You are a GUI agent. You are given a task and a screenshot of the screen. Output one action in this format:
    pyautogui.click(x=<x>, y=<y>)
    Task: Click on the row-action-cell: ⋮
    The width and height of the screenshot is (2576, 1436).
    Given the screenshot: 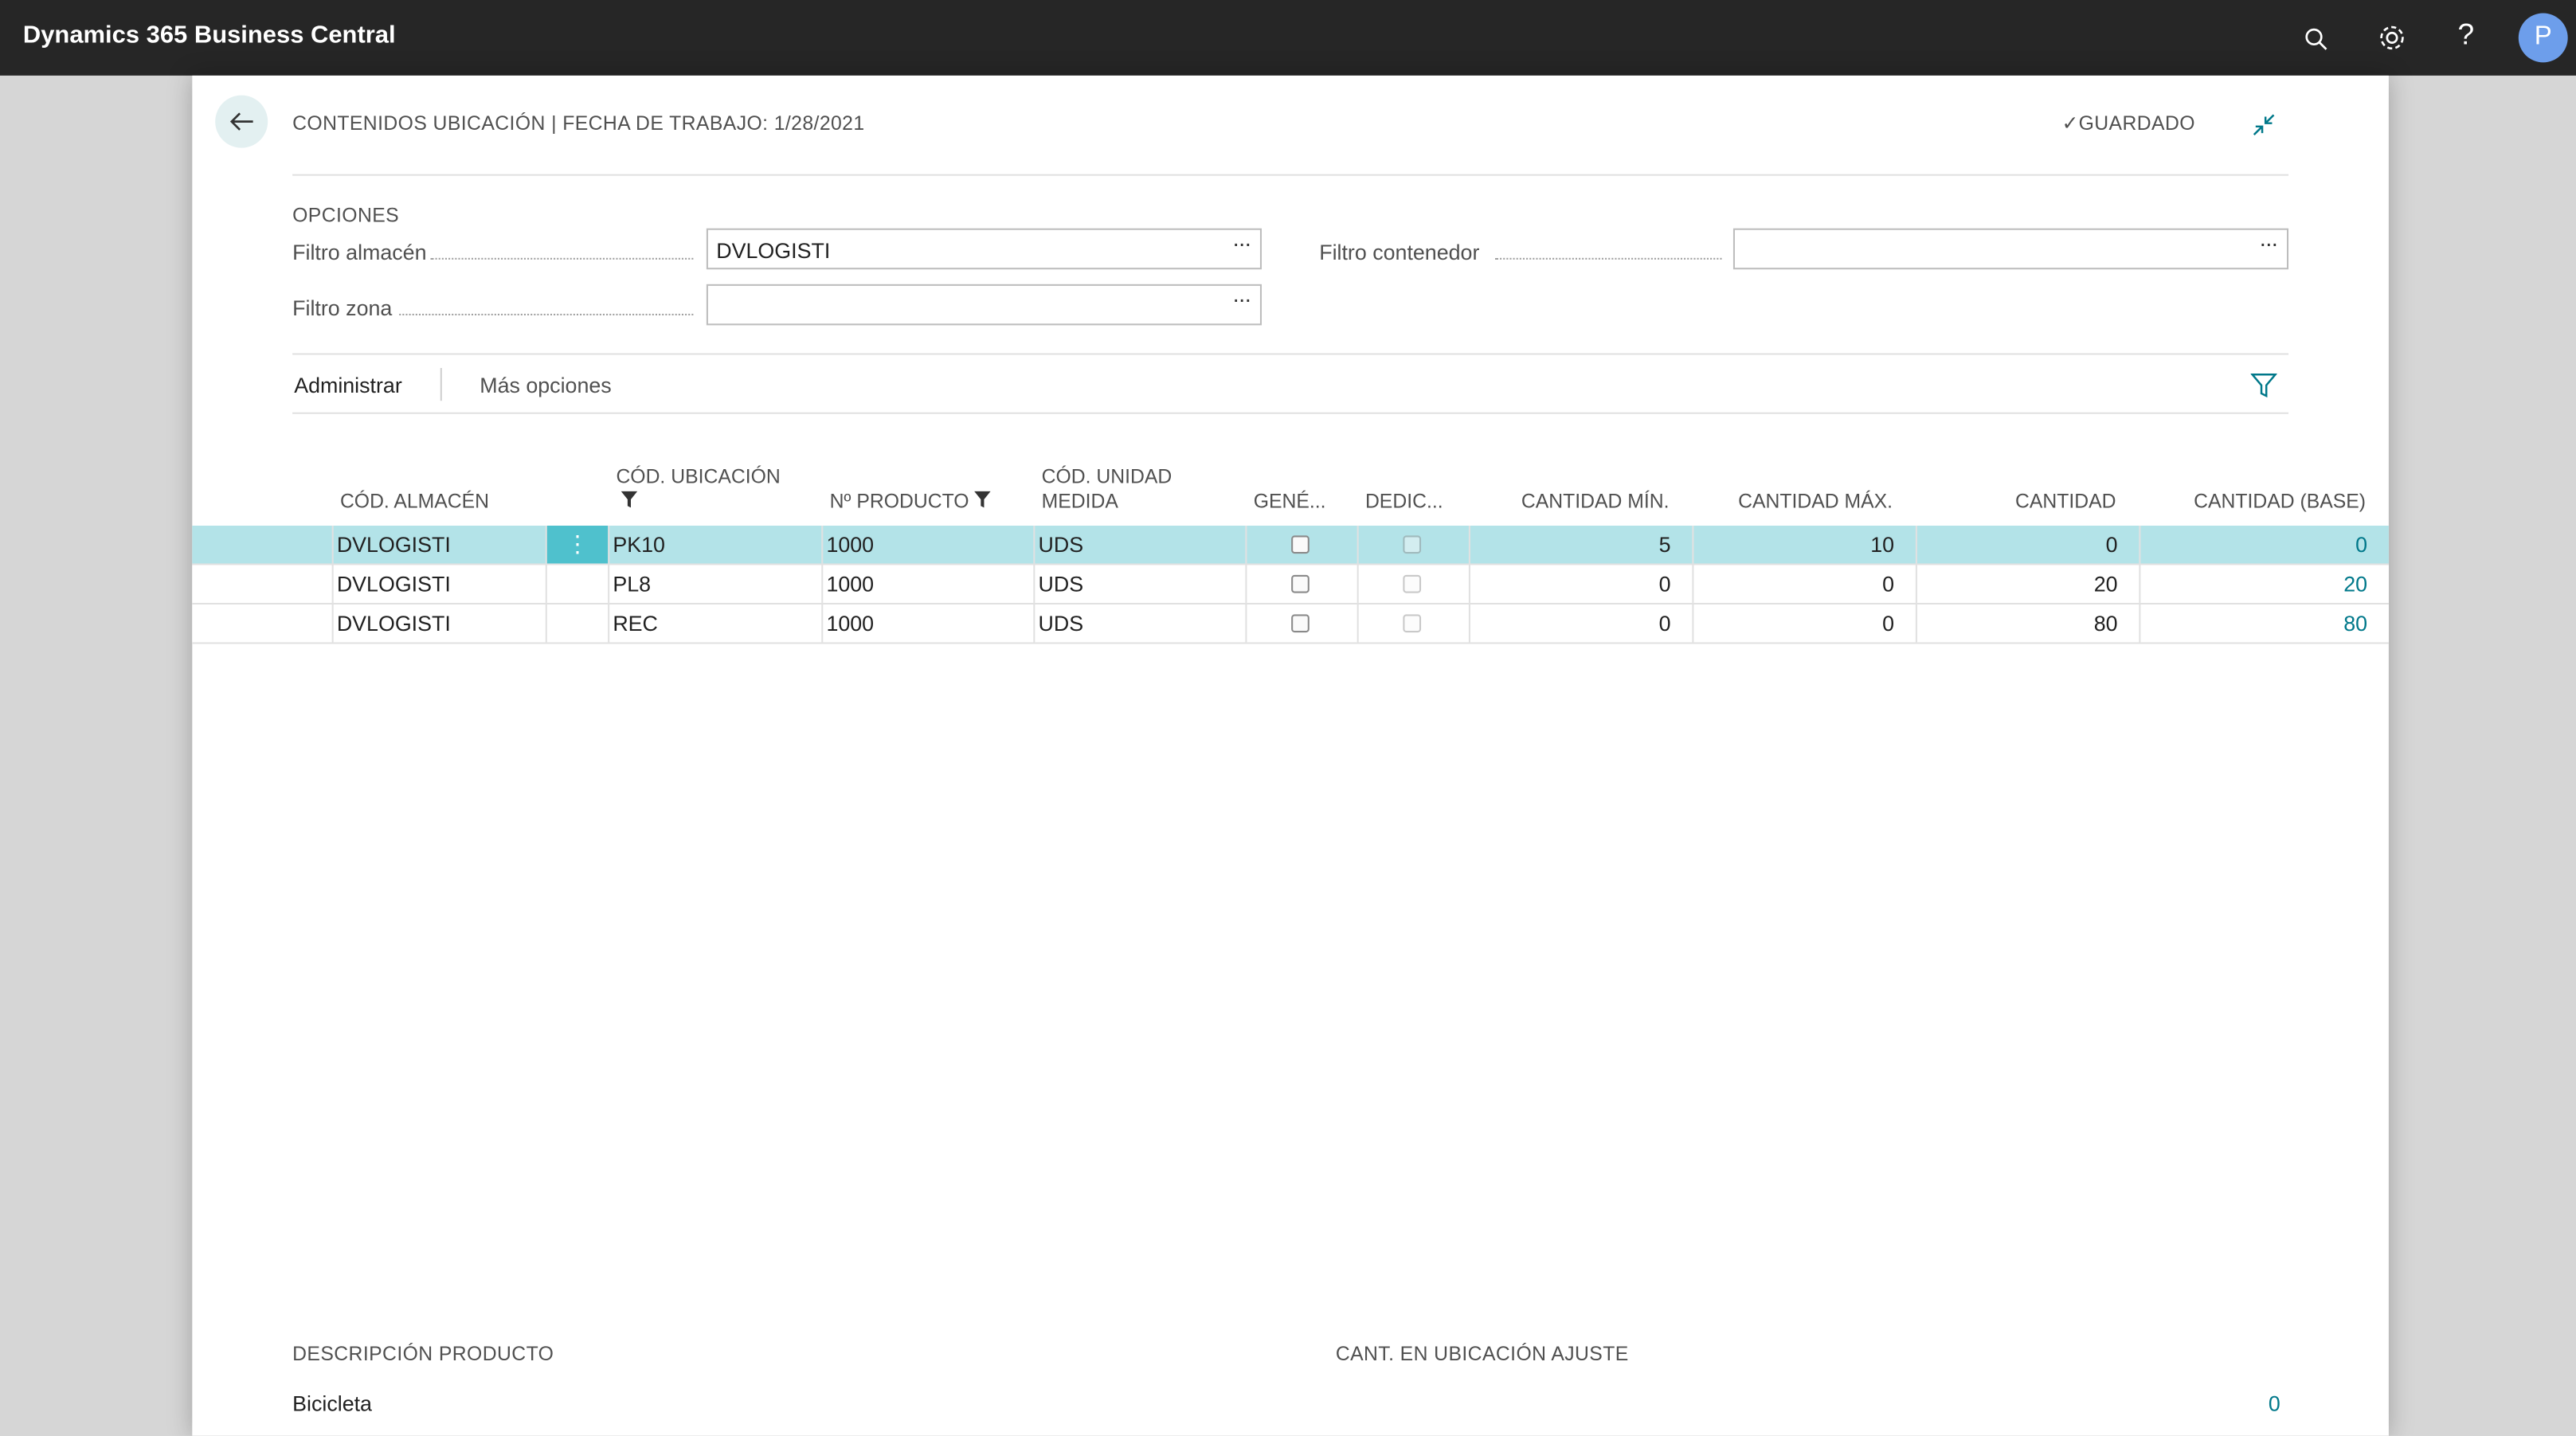 What is the action you would take?
    pyautogui.click(x=577, y=545)
    